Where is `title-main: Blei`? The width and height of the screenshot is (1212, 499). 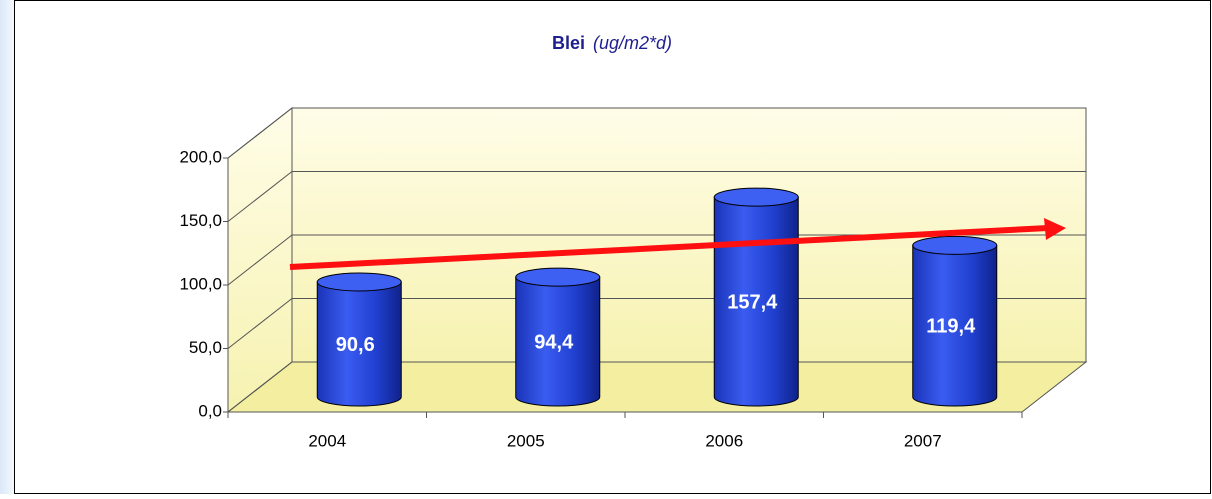 title-main: Blei is located at coordinates (568, 43).